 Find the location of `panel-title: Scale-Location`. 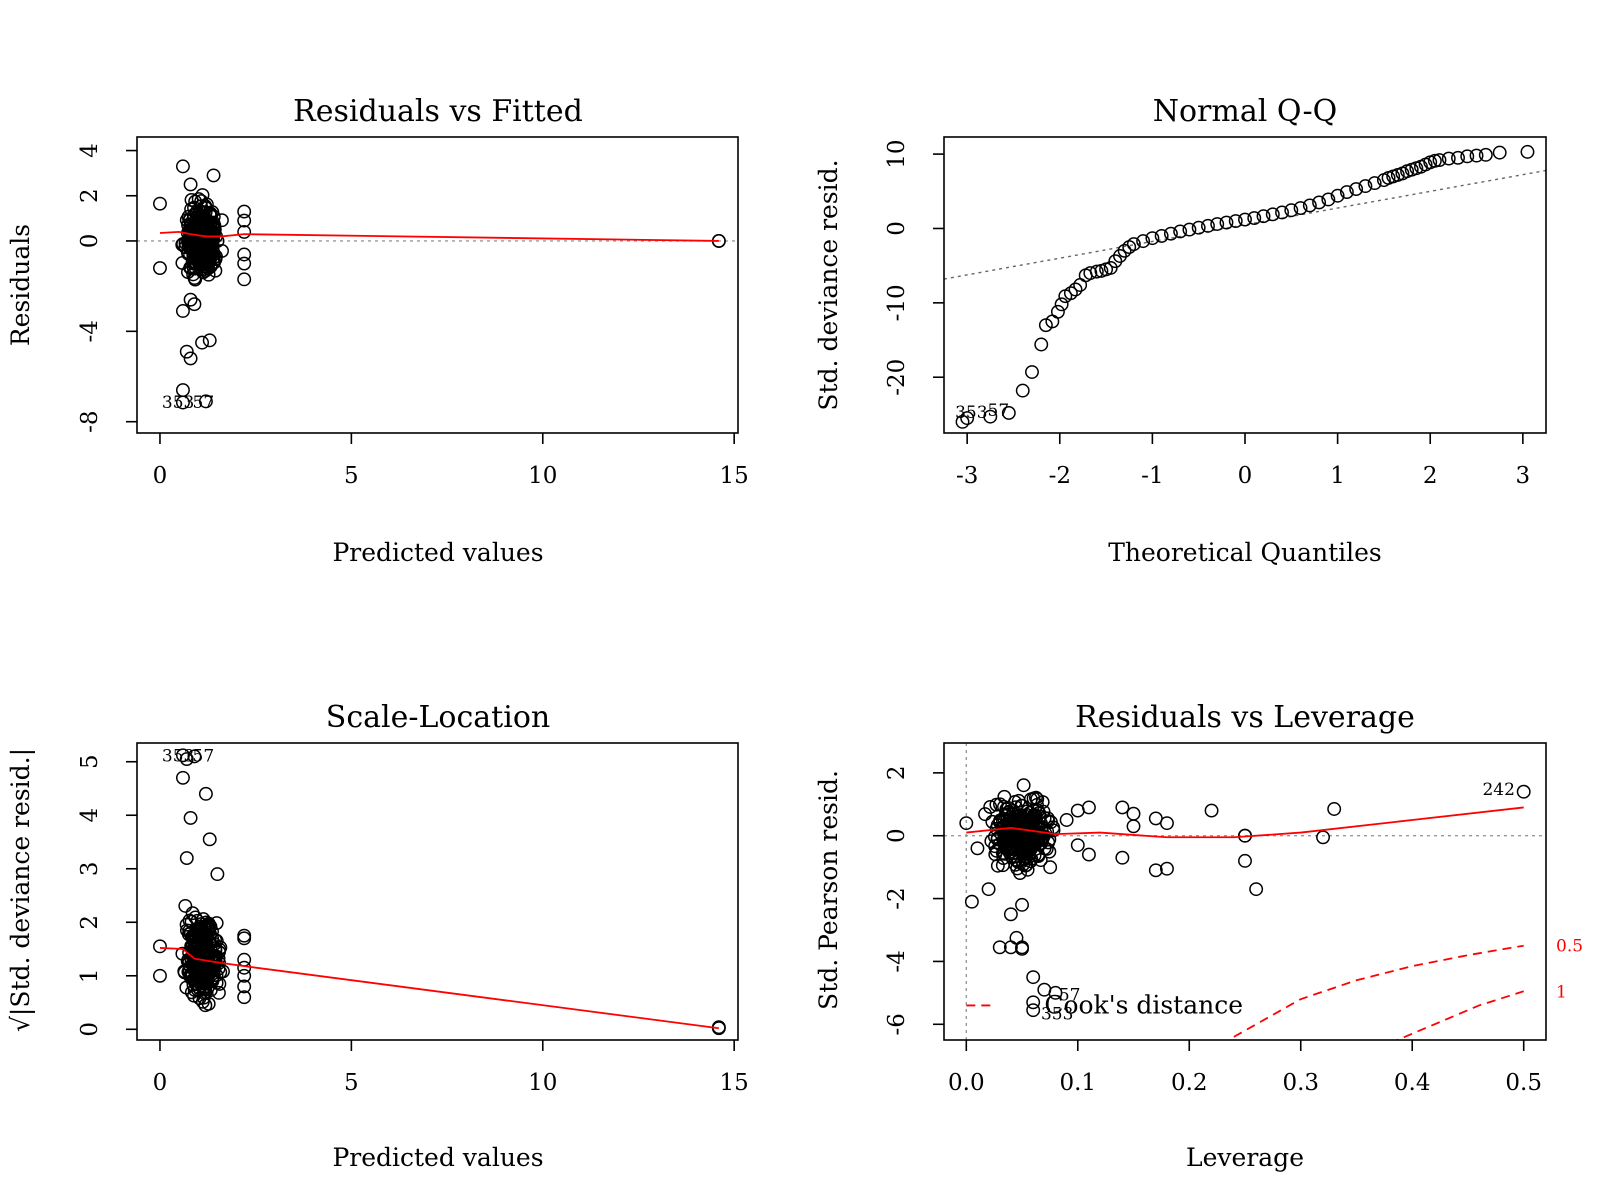

panel-title: Scale-Location is located at coordinates (438, 717).